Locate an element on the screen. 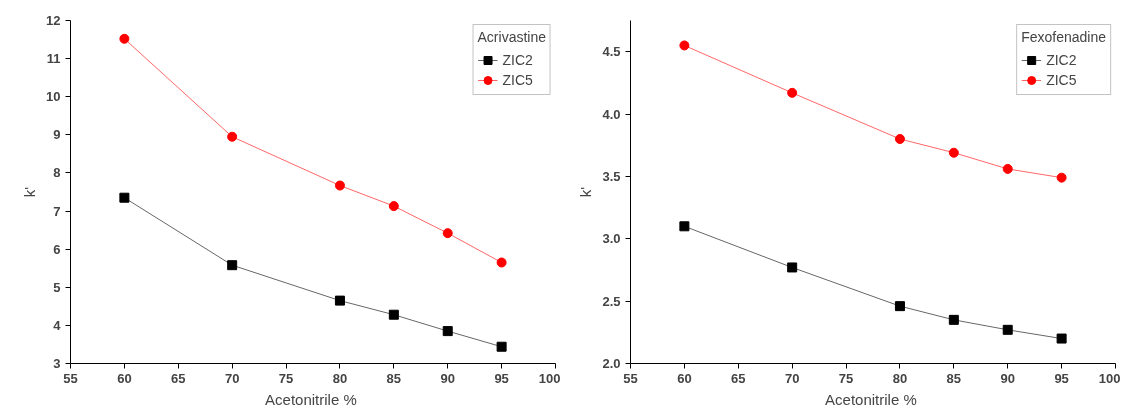 The image size is (1132, 418). y-tick-label: 9 is located at coordinates (57, 135).